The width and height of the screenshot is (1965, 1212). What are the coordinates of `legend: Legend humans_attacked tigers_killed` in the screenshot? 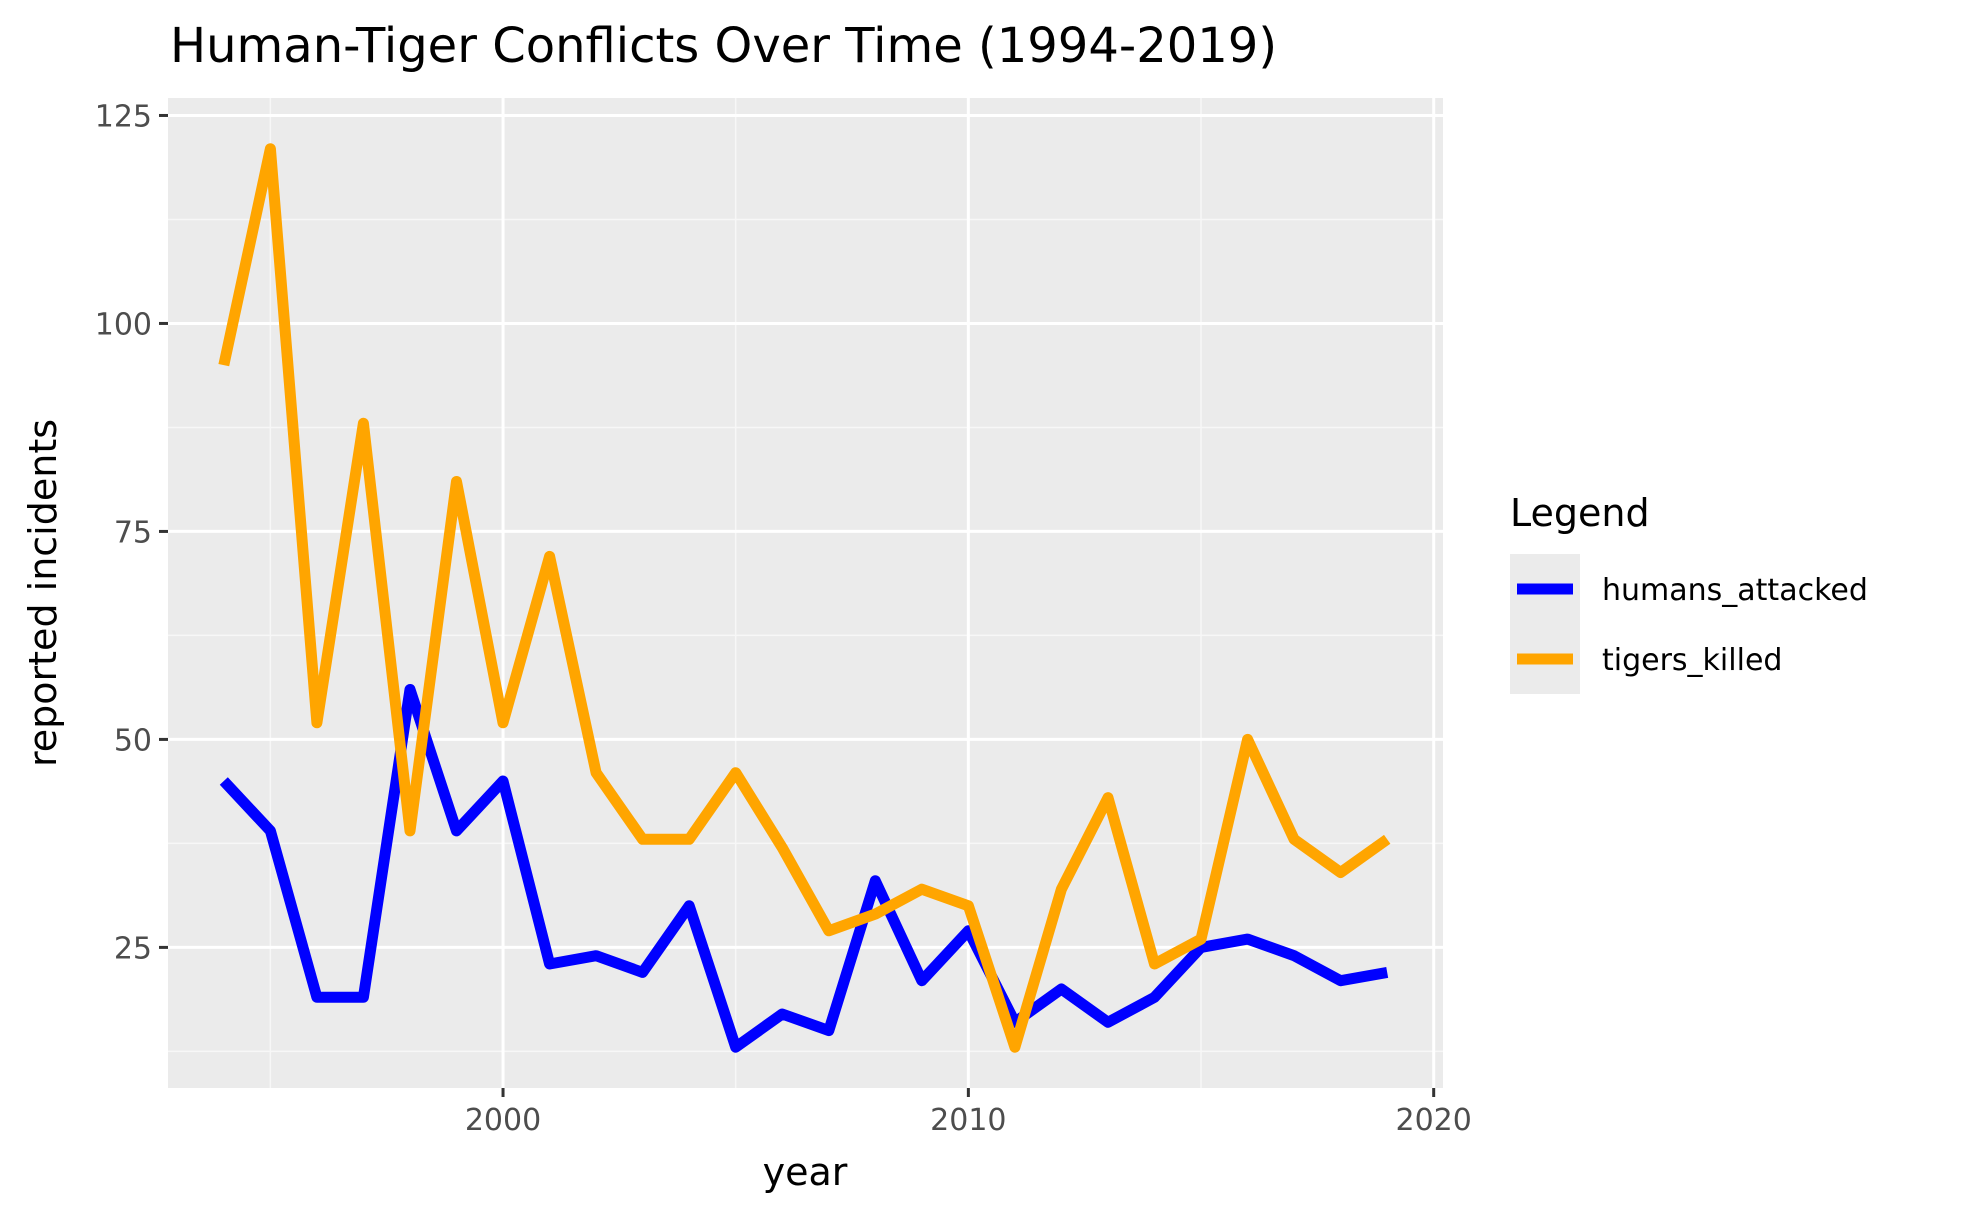 It's located at (1689, 592).